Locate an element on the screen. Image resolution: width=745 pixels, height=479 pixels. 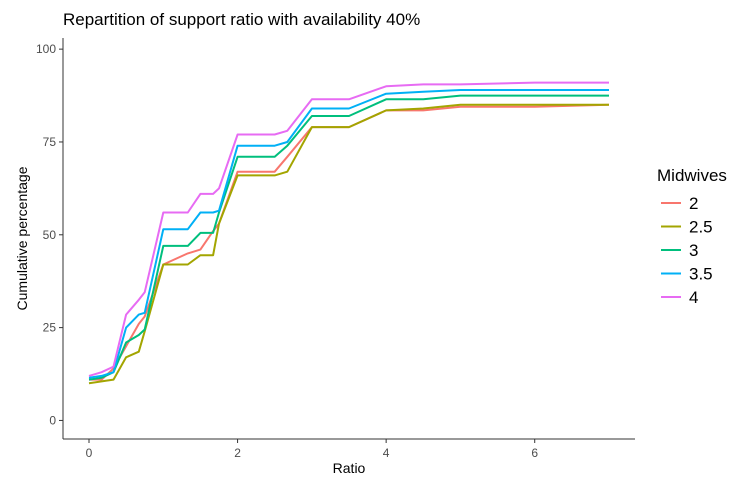
x-tick-label: 4 is located at coordinates (386, 453).